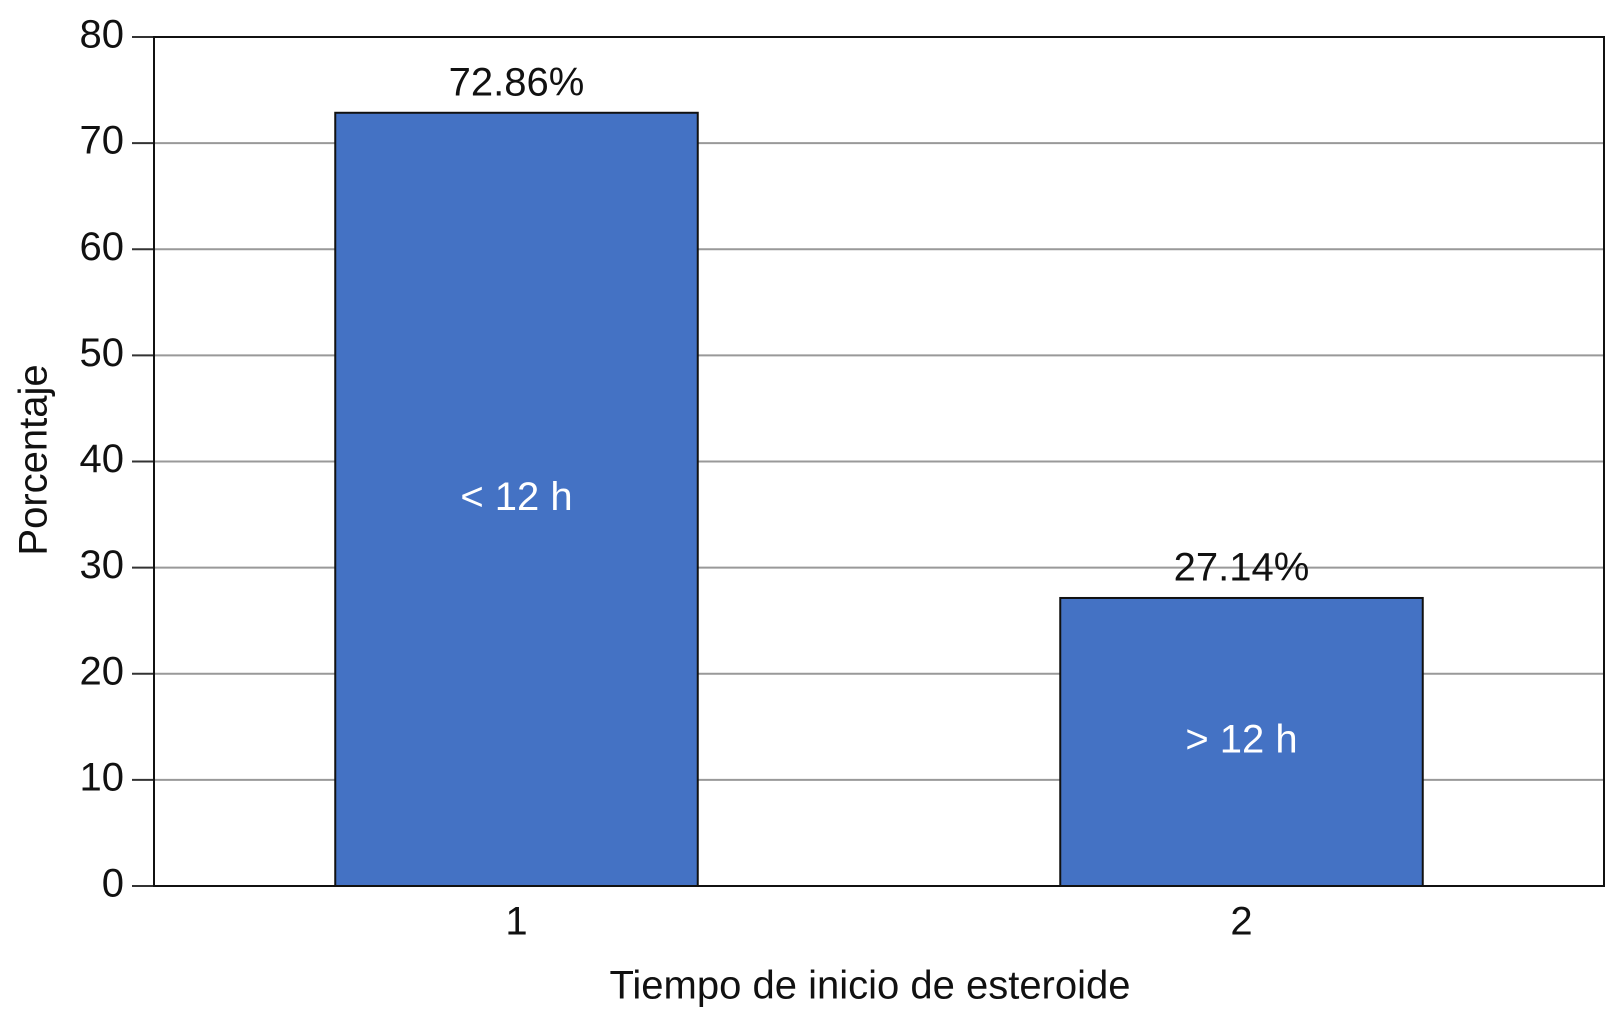 The height and width of the screenshot is (1024, 1607). Describe the element at coordinates (102, 459) in the screenshot. I see `y-tick-label: 40` at that location.